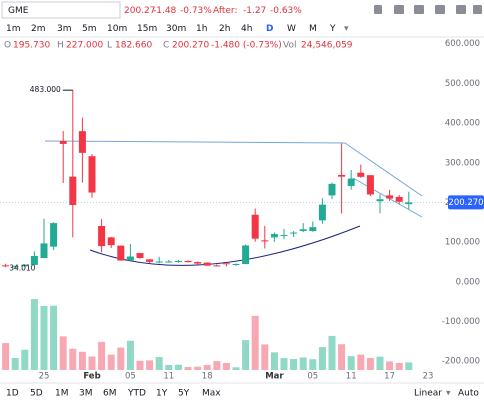  I want to click on timeframe-button: 2m, so click(38, 29).